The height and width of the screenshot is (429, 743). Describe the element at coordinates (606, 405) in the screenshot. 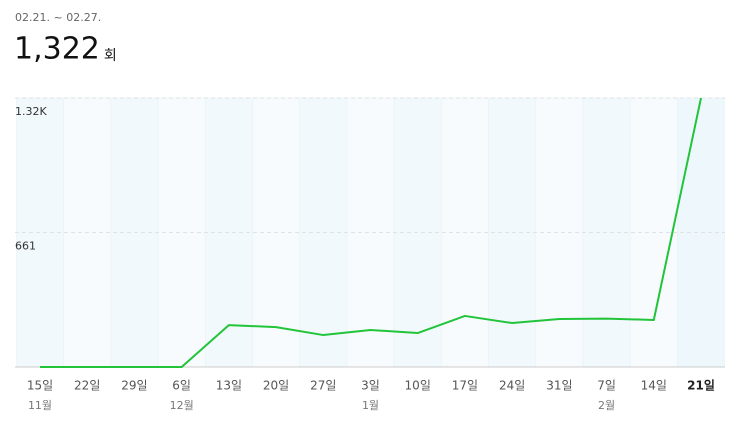

I see `month-label: 2월` at that location.